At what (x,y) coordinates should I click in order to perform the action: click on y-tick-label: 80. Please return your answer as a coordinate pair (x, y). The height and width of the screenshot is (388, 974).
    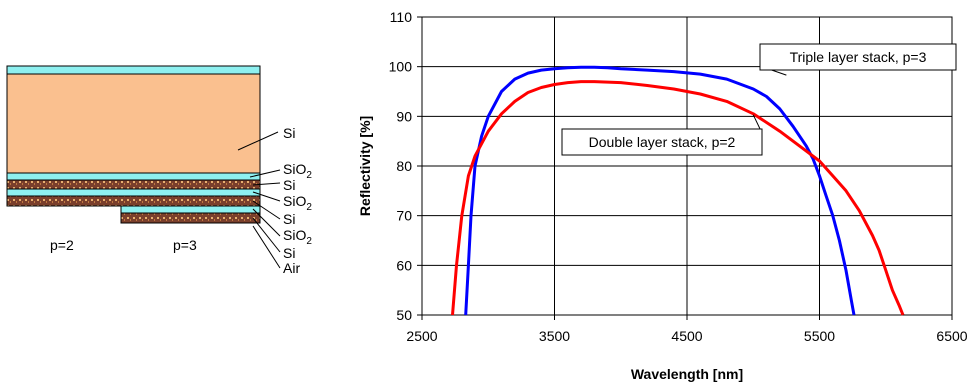
    Looking at the image, I should click on (404, 166).